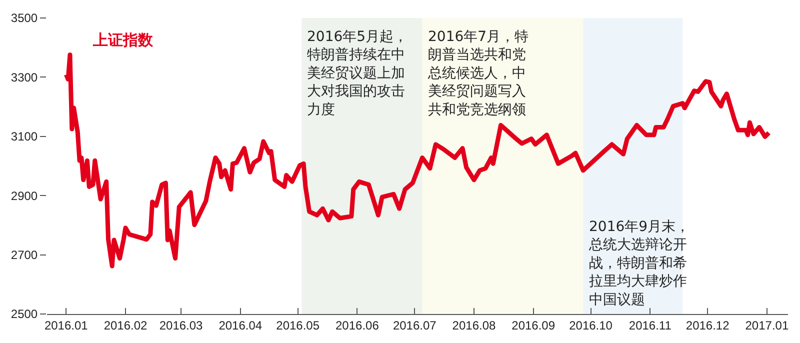  I want to click on x-tick-label: 2016.07, so click(414, 325).